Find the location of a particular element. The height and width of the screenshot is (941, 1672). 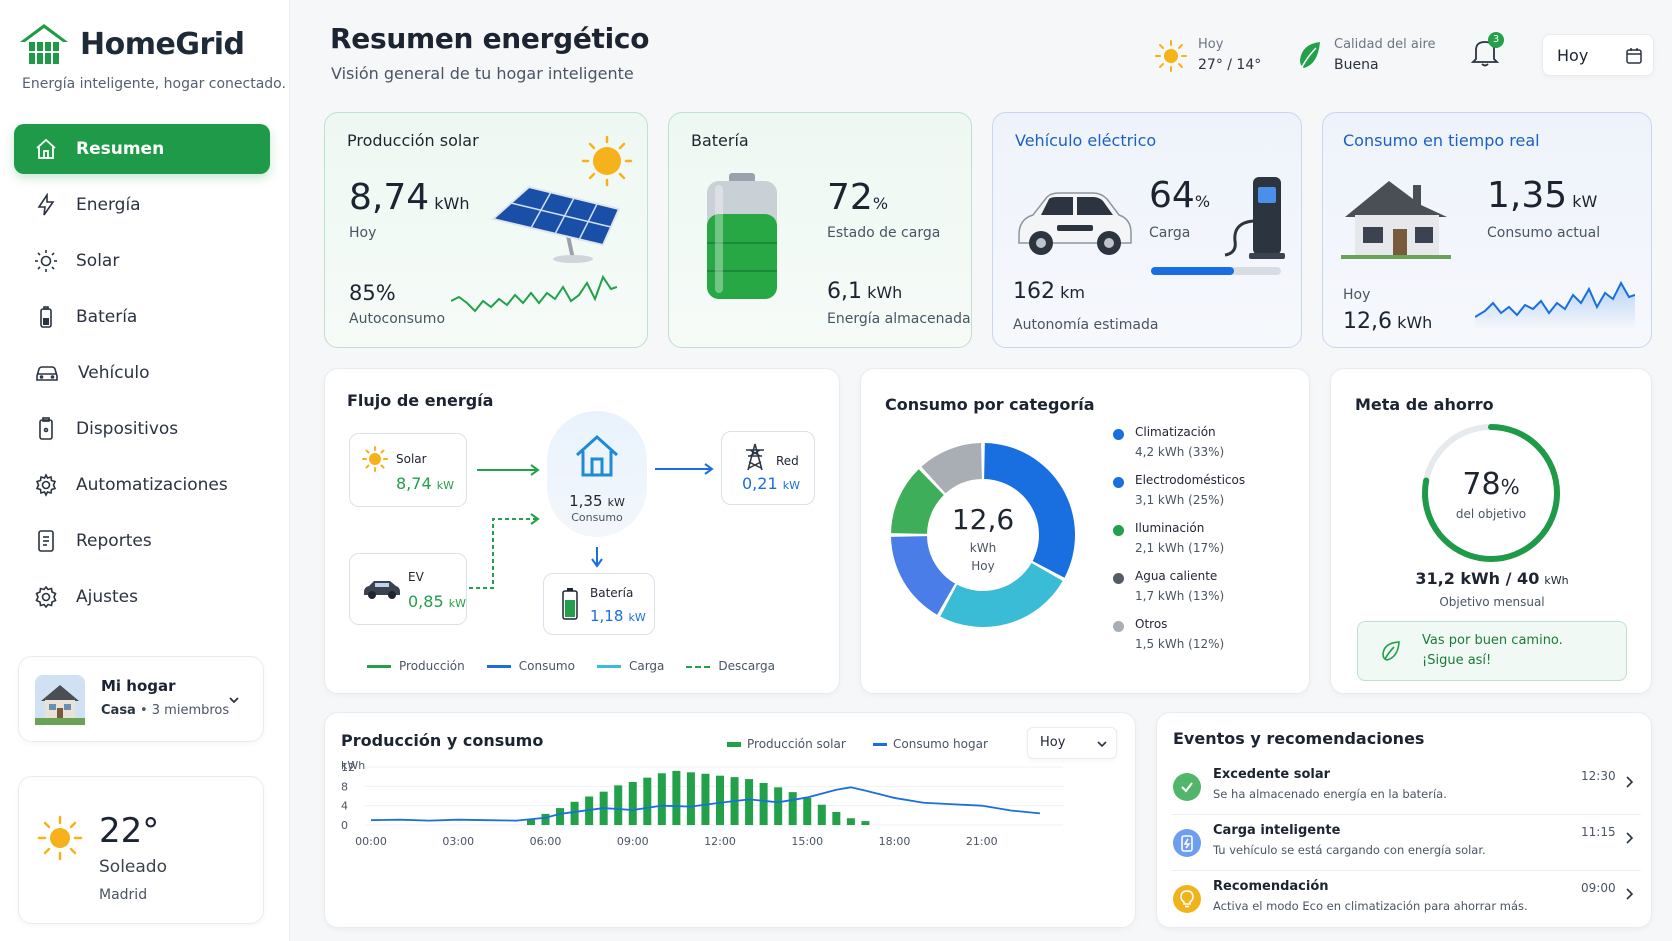

nav-item-reportes: Reportes is located at coordinates (142, 541).